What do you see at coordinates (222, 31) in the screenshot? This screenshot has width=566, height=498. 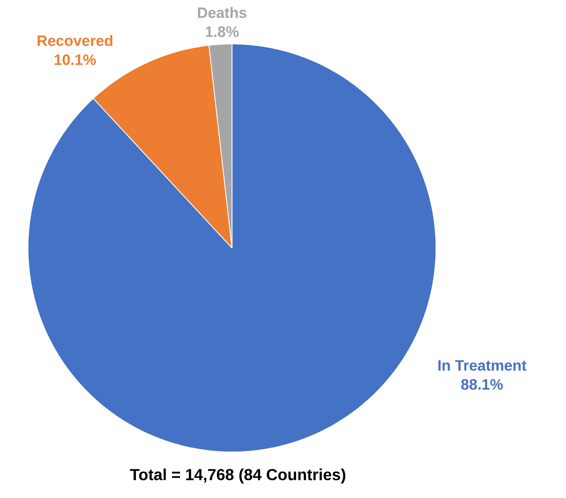 I see `data-label: 1.8%` at bounding box center [222, 31].